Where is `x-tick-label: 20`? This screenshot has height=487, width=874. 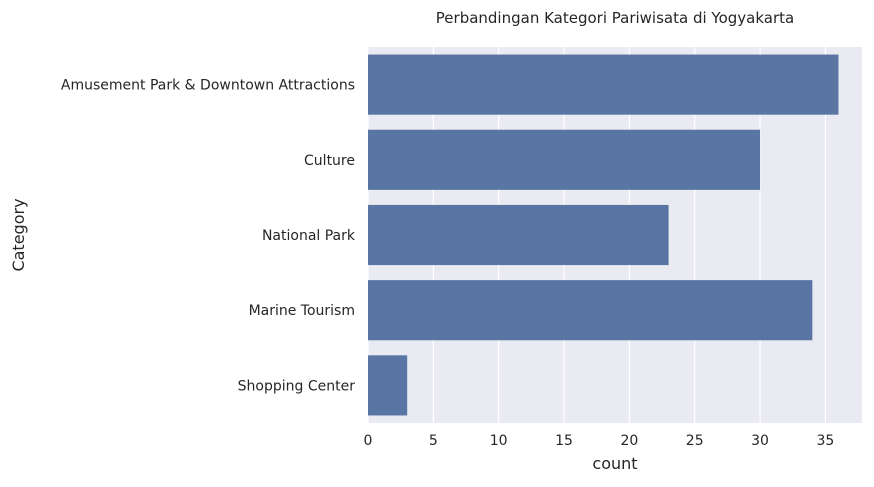 x-tick-label: 20 is located at coordinates (629, 441).